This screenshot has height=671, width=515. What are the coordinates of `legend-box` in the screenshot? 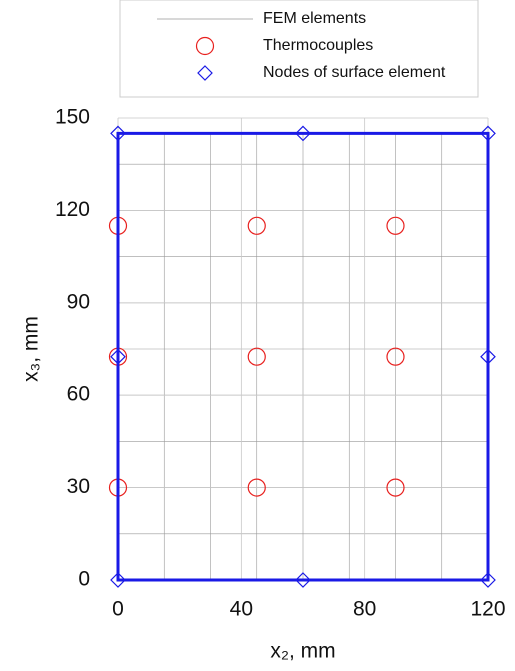 It's located at (299, 49).